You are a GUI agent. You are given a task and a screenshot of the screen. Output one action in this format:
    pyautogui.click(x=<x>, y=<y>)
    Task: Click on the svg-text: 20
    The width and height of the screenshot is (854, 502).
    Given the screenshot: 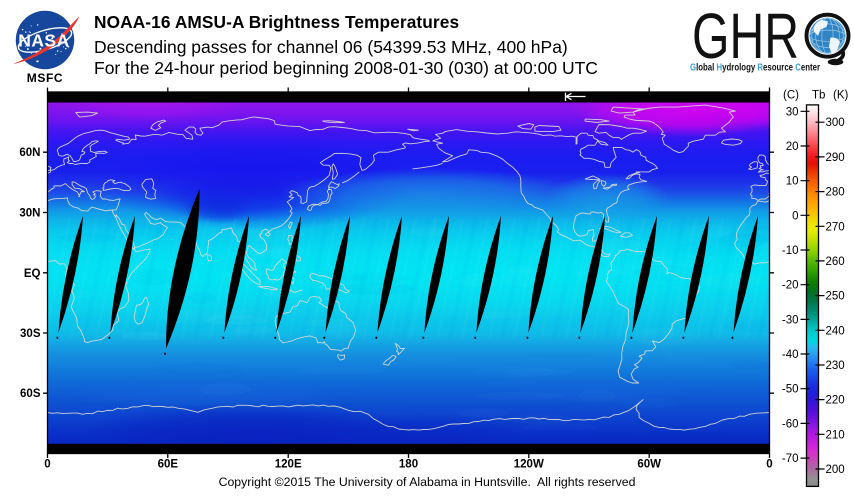 What is the action you would take?
    pyautogui.click(x=792, y=147)
    